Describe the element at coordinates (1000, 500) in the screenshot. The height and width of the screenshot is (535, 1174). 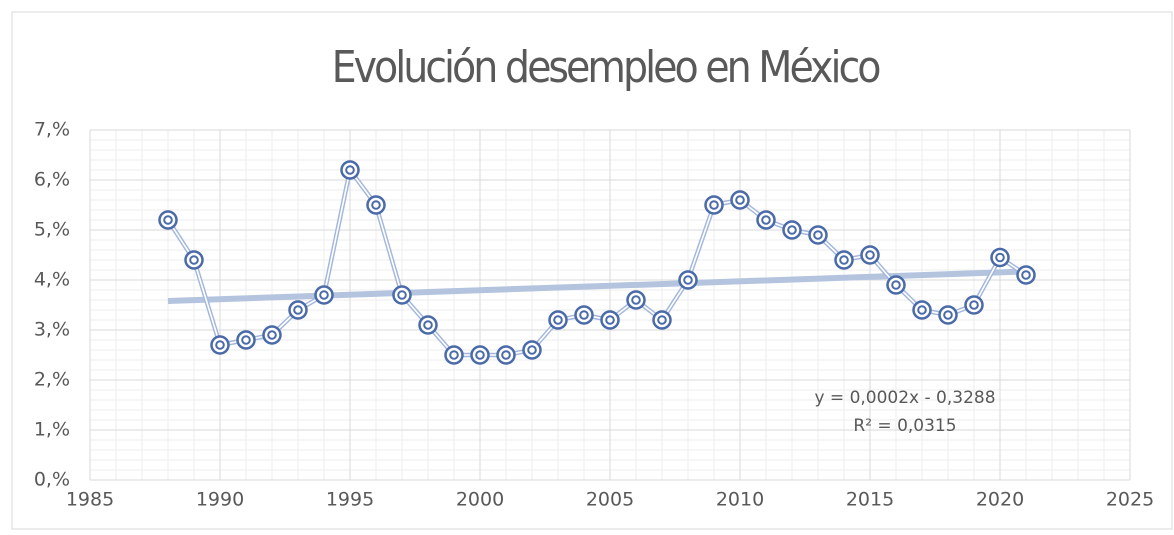
I see `x-tick-label: 2020` at that location.